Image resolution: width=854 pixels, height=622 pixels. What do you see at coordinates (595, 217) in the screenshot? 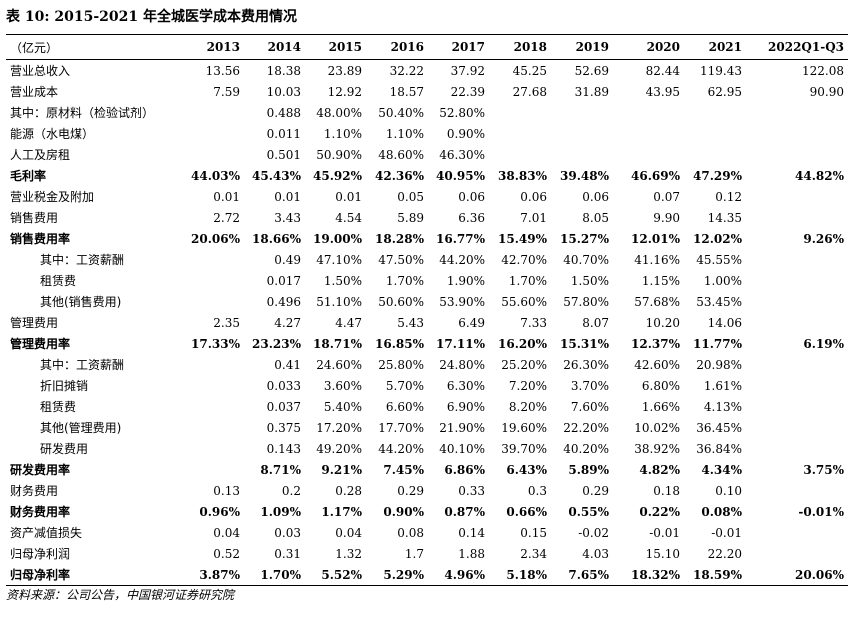
I see `cell-value: 8.05` at bounding box center [595, 217].